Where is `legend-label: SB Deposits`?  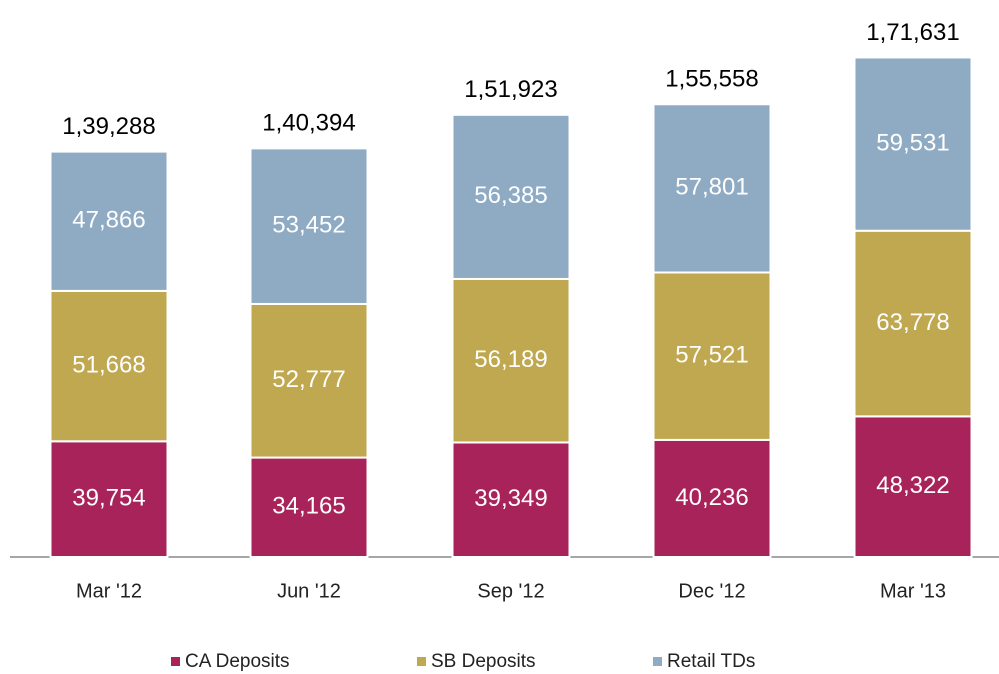 legend-label: SB Deposits is located at coordinates (483, 661).